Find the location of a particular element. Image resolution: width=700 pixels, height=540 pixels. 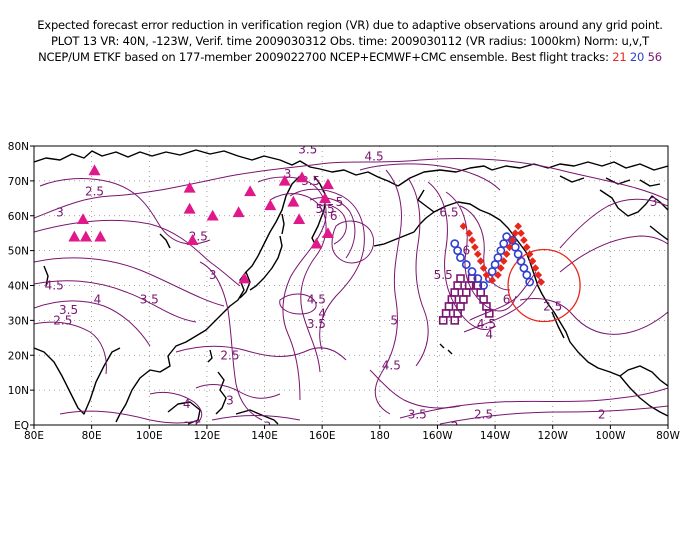

contour-label: 6 is located at coordinates (507, 299).